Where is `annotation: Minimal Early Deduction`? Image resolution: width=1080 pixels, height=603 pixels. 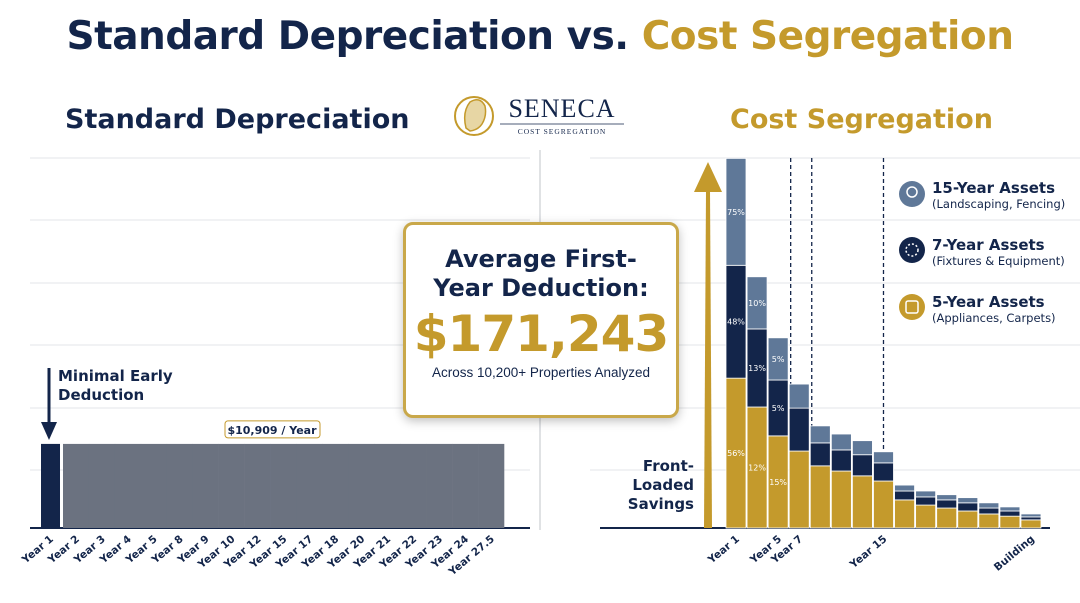
annotation: Minimal Early Deduction is located at coordinates (115, 385).